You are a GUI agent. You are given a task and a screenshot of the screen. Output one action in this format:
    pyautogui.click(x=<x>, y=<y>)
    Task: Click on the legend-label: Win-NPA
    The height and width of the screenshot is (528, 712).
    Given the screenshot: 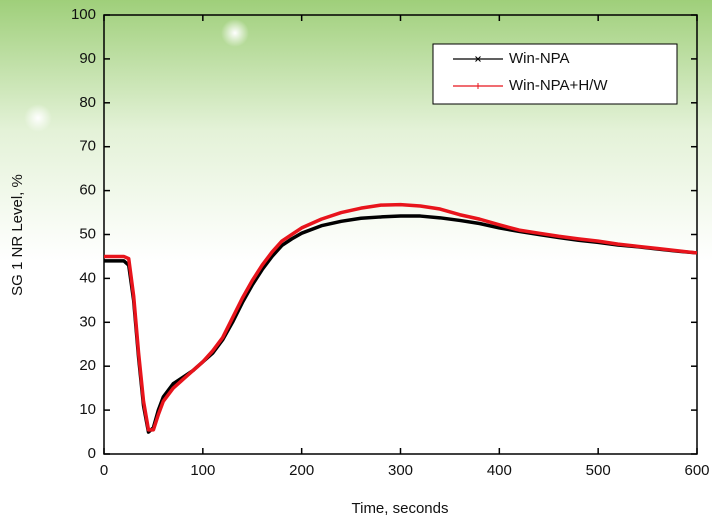 What is the action you would take?
    pyautogui.click(x=539, y=58)
    